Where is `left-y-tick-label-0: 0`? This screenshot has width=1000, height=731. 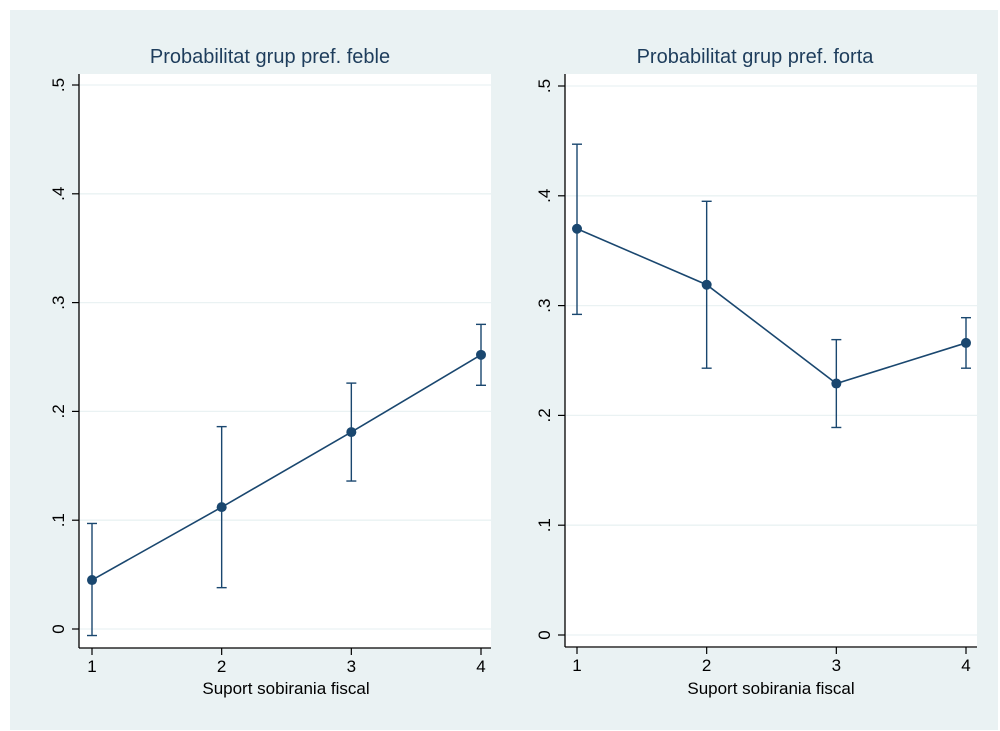 left-y-tick-label-0: 0 is located at coordinates (58, 628).